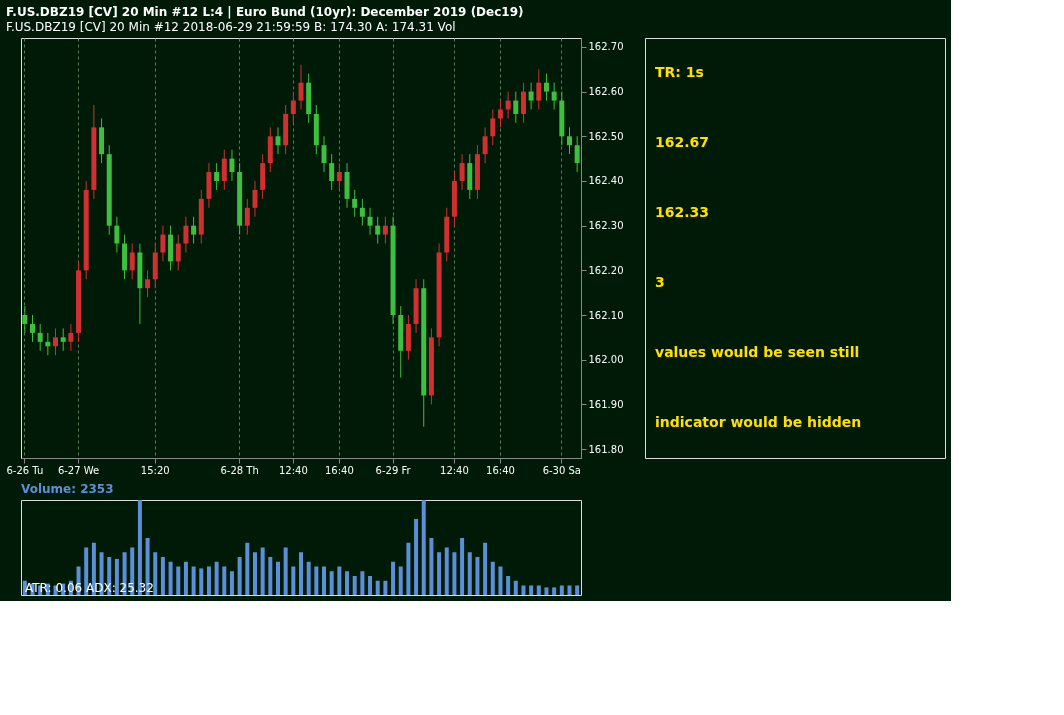 The image size is (1064, 715). Describe the element at coordinates (78, 470) in the screenshot. I see `x-tick-label: 6-27 We` at that location.